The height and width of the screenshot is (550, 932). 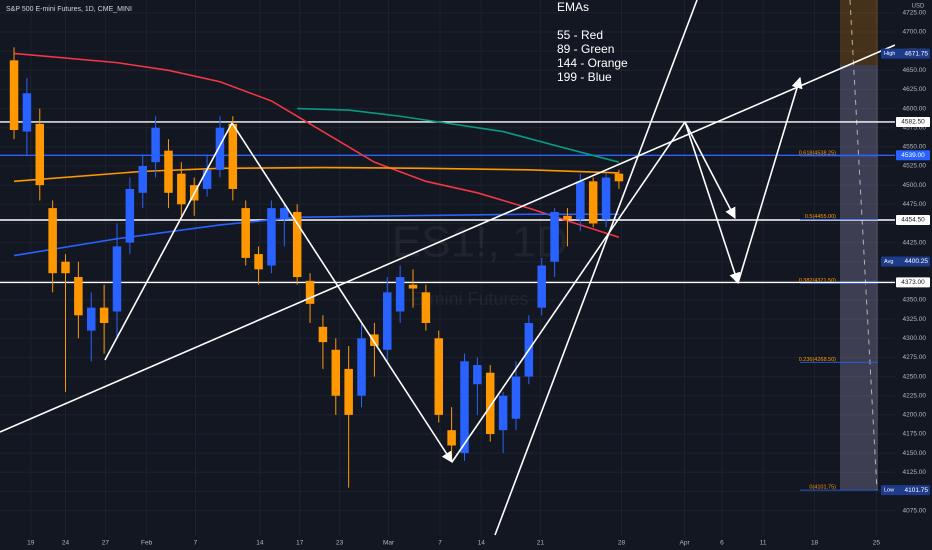 What do you see at coordinates (915, 300) in the screenshot?
I see `y-tick-label: 4350.00` at bounding box center [915, 300].